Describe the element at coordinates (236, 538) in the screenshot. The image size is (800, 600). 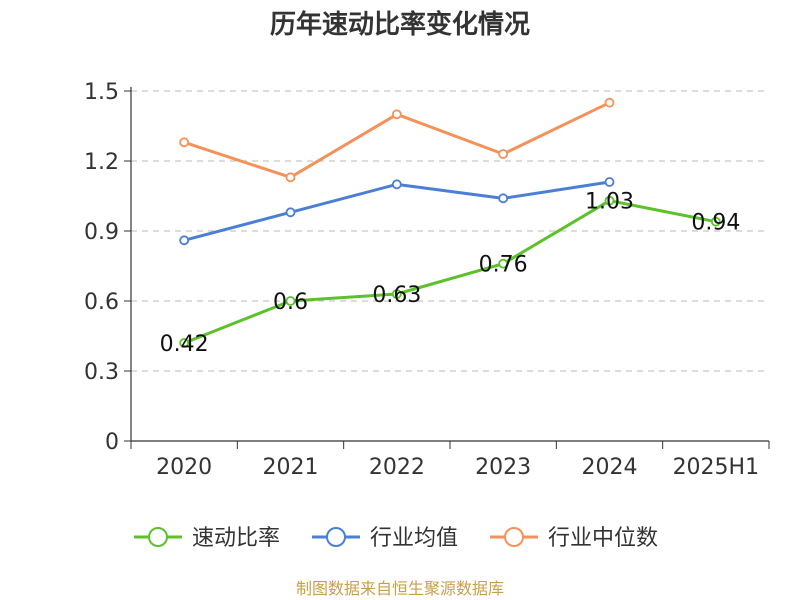
I see `legend-label: 速动比率` at that location.